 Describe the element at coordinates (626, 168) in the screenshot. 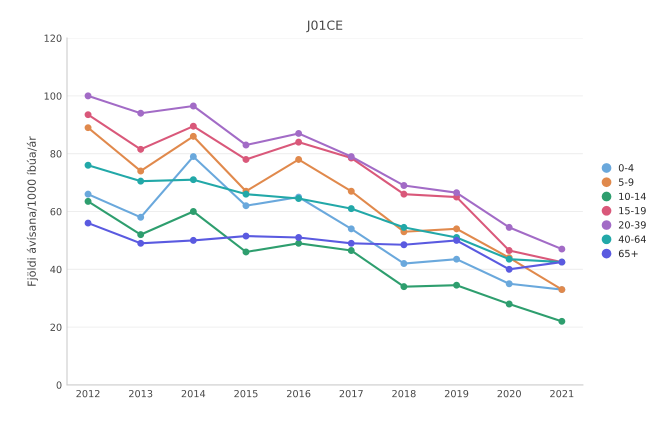

I see `legend-label: 0-4` at that location.